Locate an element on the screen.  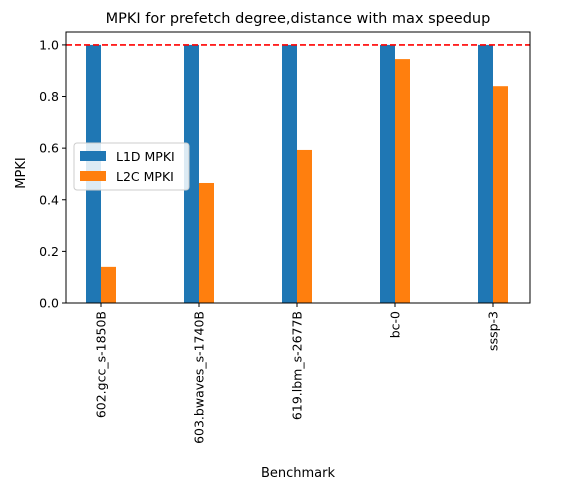
y-axis-label: MPKI is located at coordinates (21, 172).